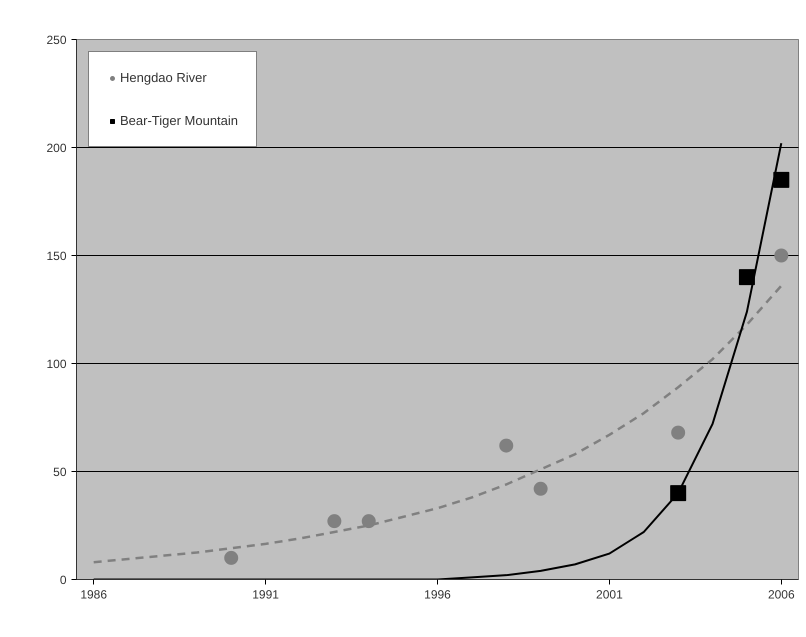 This screenshot has width=806, height=637. What do you see at coordinates (179, 120) in the screenshot?
I see `legend-label: Bear-Tiger Mountain` at bounding box center [179, 120].